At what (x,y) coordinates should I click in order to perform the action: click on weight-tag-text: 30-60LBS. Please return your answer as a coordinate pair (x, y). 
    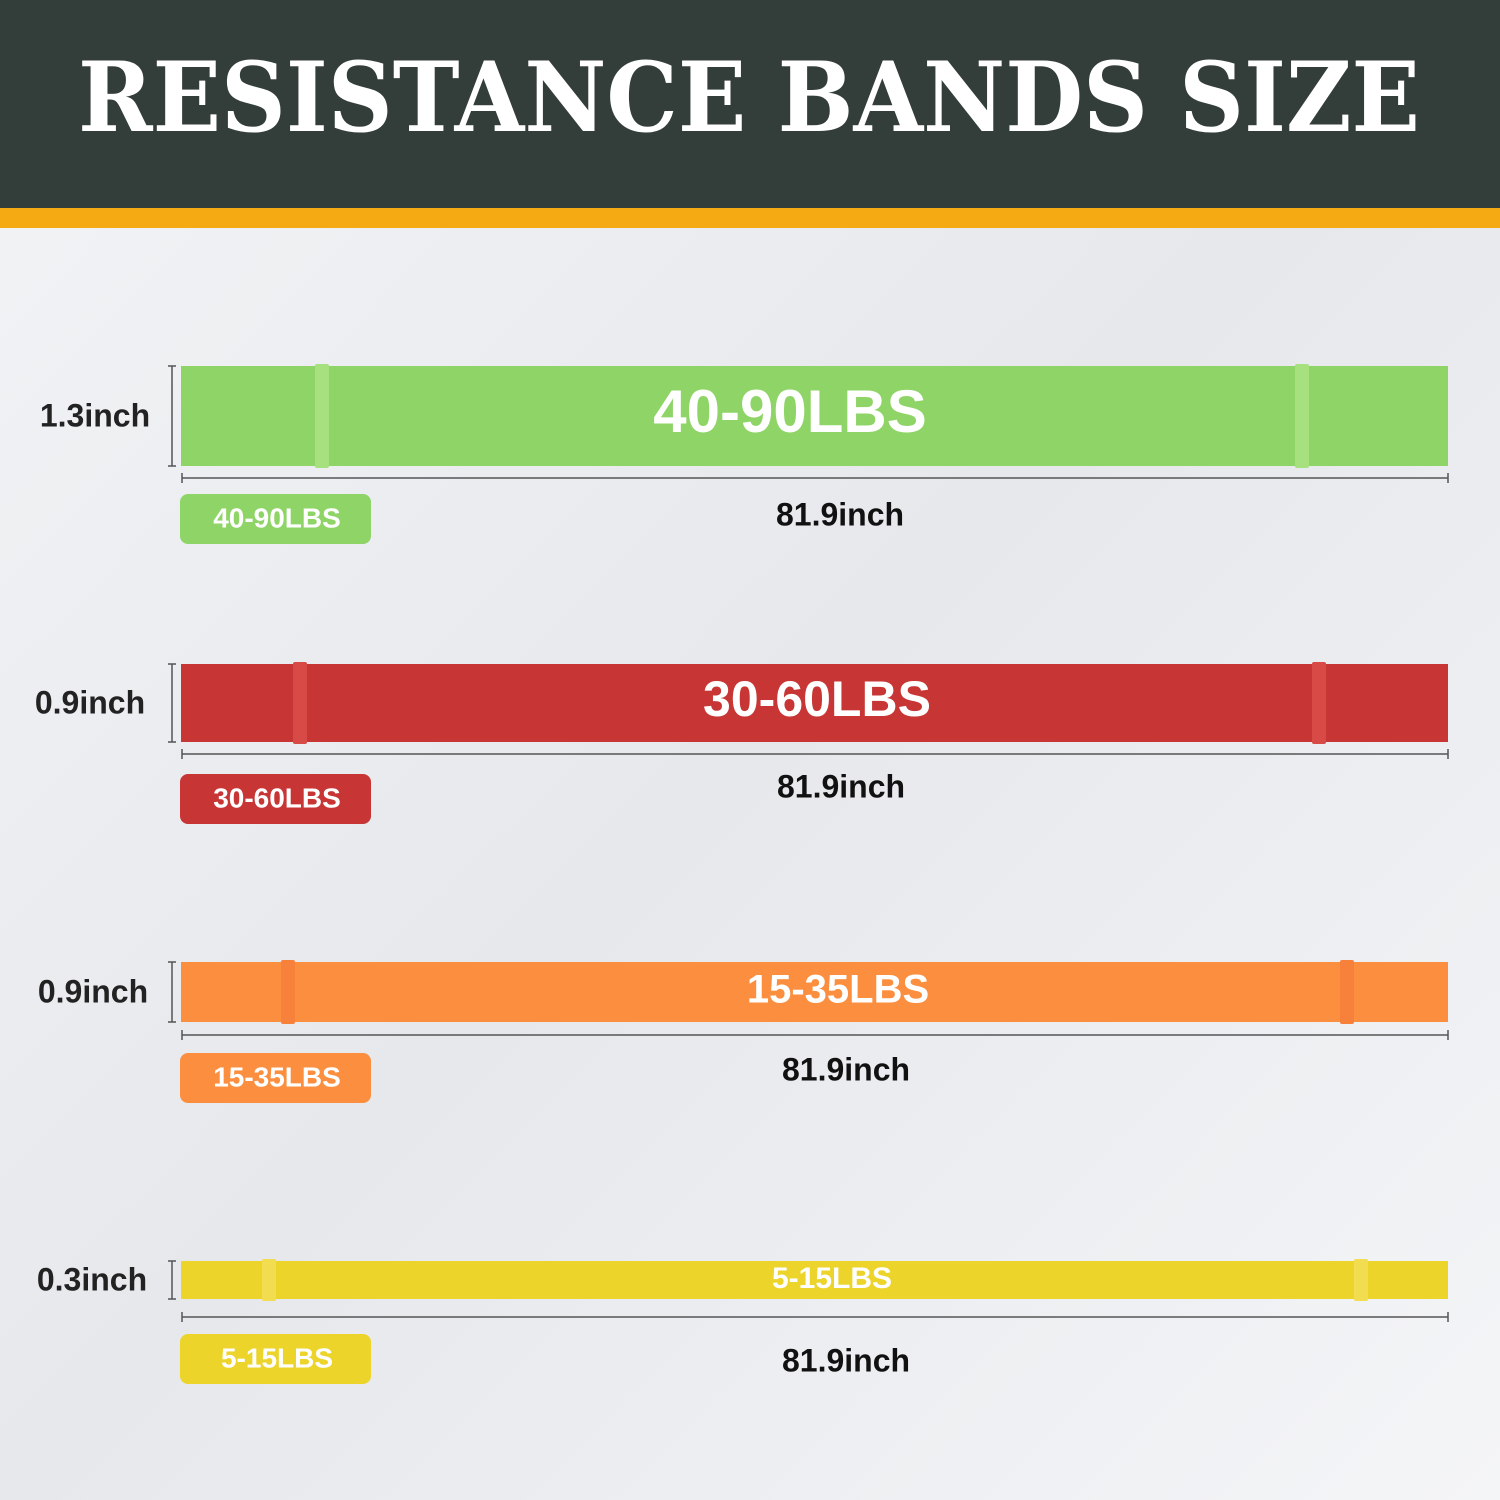
    Looking at the image, I should click on (277, 797).